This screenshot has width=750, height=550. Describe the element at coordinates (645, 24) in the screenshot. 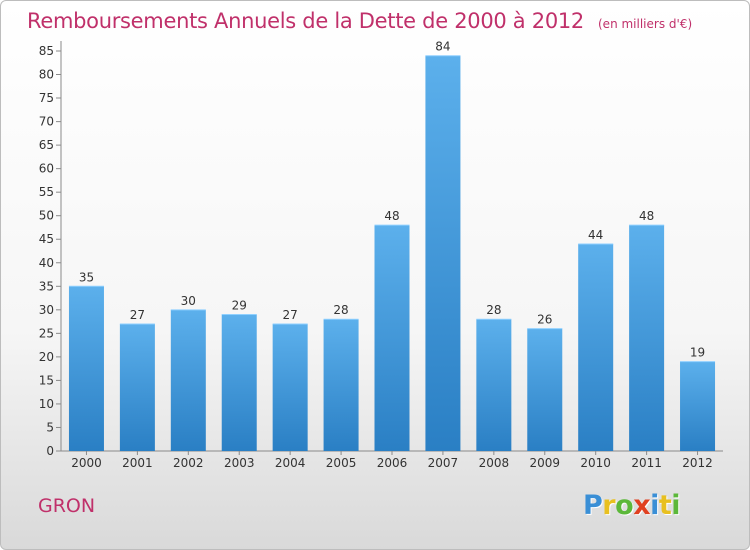

I see `unit-label: (en milliers d'€)` at that location.